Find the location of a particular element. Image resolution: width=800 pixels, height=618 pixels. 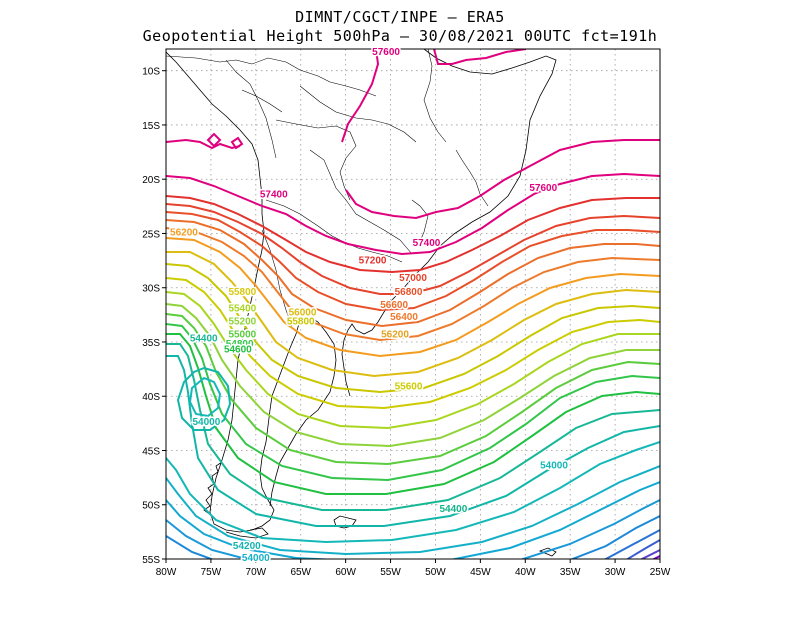

contour-label: 55200 is located at coordinates (242, 321).